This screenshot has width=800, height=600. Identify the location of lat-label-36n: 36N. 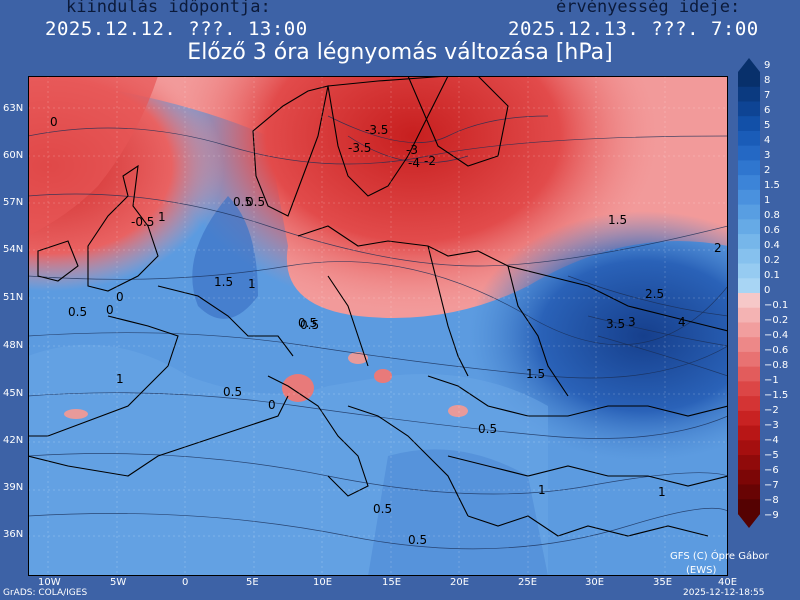
(13, 534).